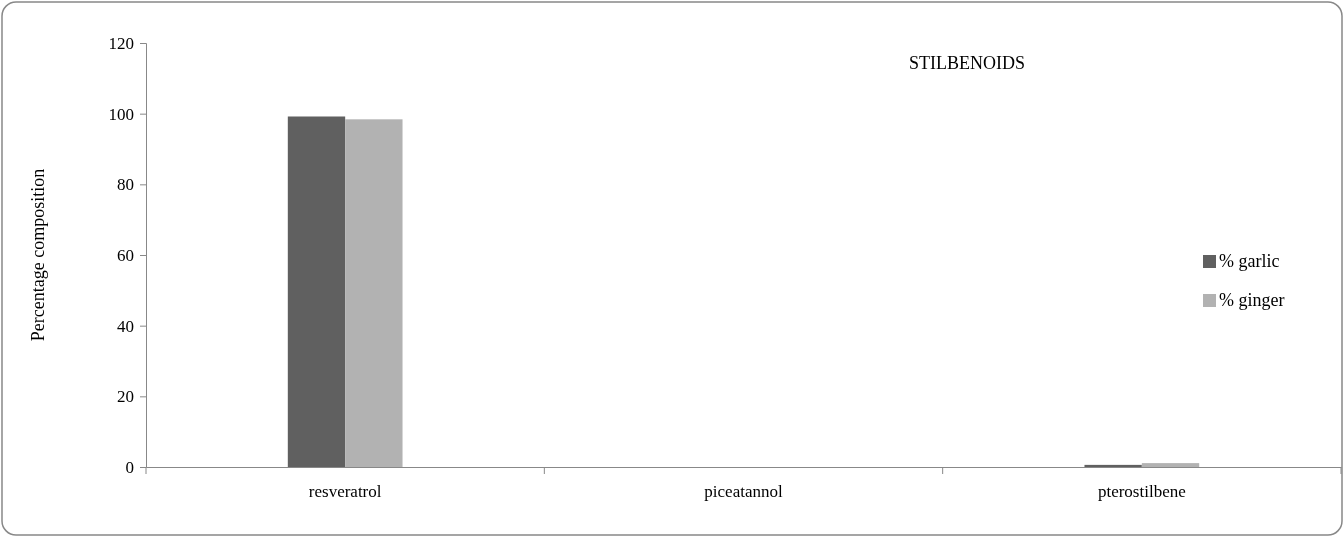  I want to click on text: STILBENOIDS, so click(967, 63).